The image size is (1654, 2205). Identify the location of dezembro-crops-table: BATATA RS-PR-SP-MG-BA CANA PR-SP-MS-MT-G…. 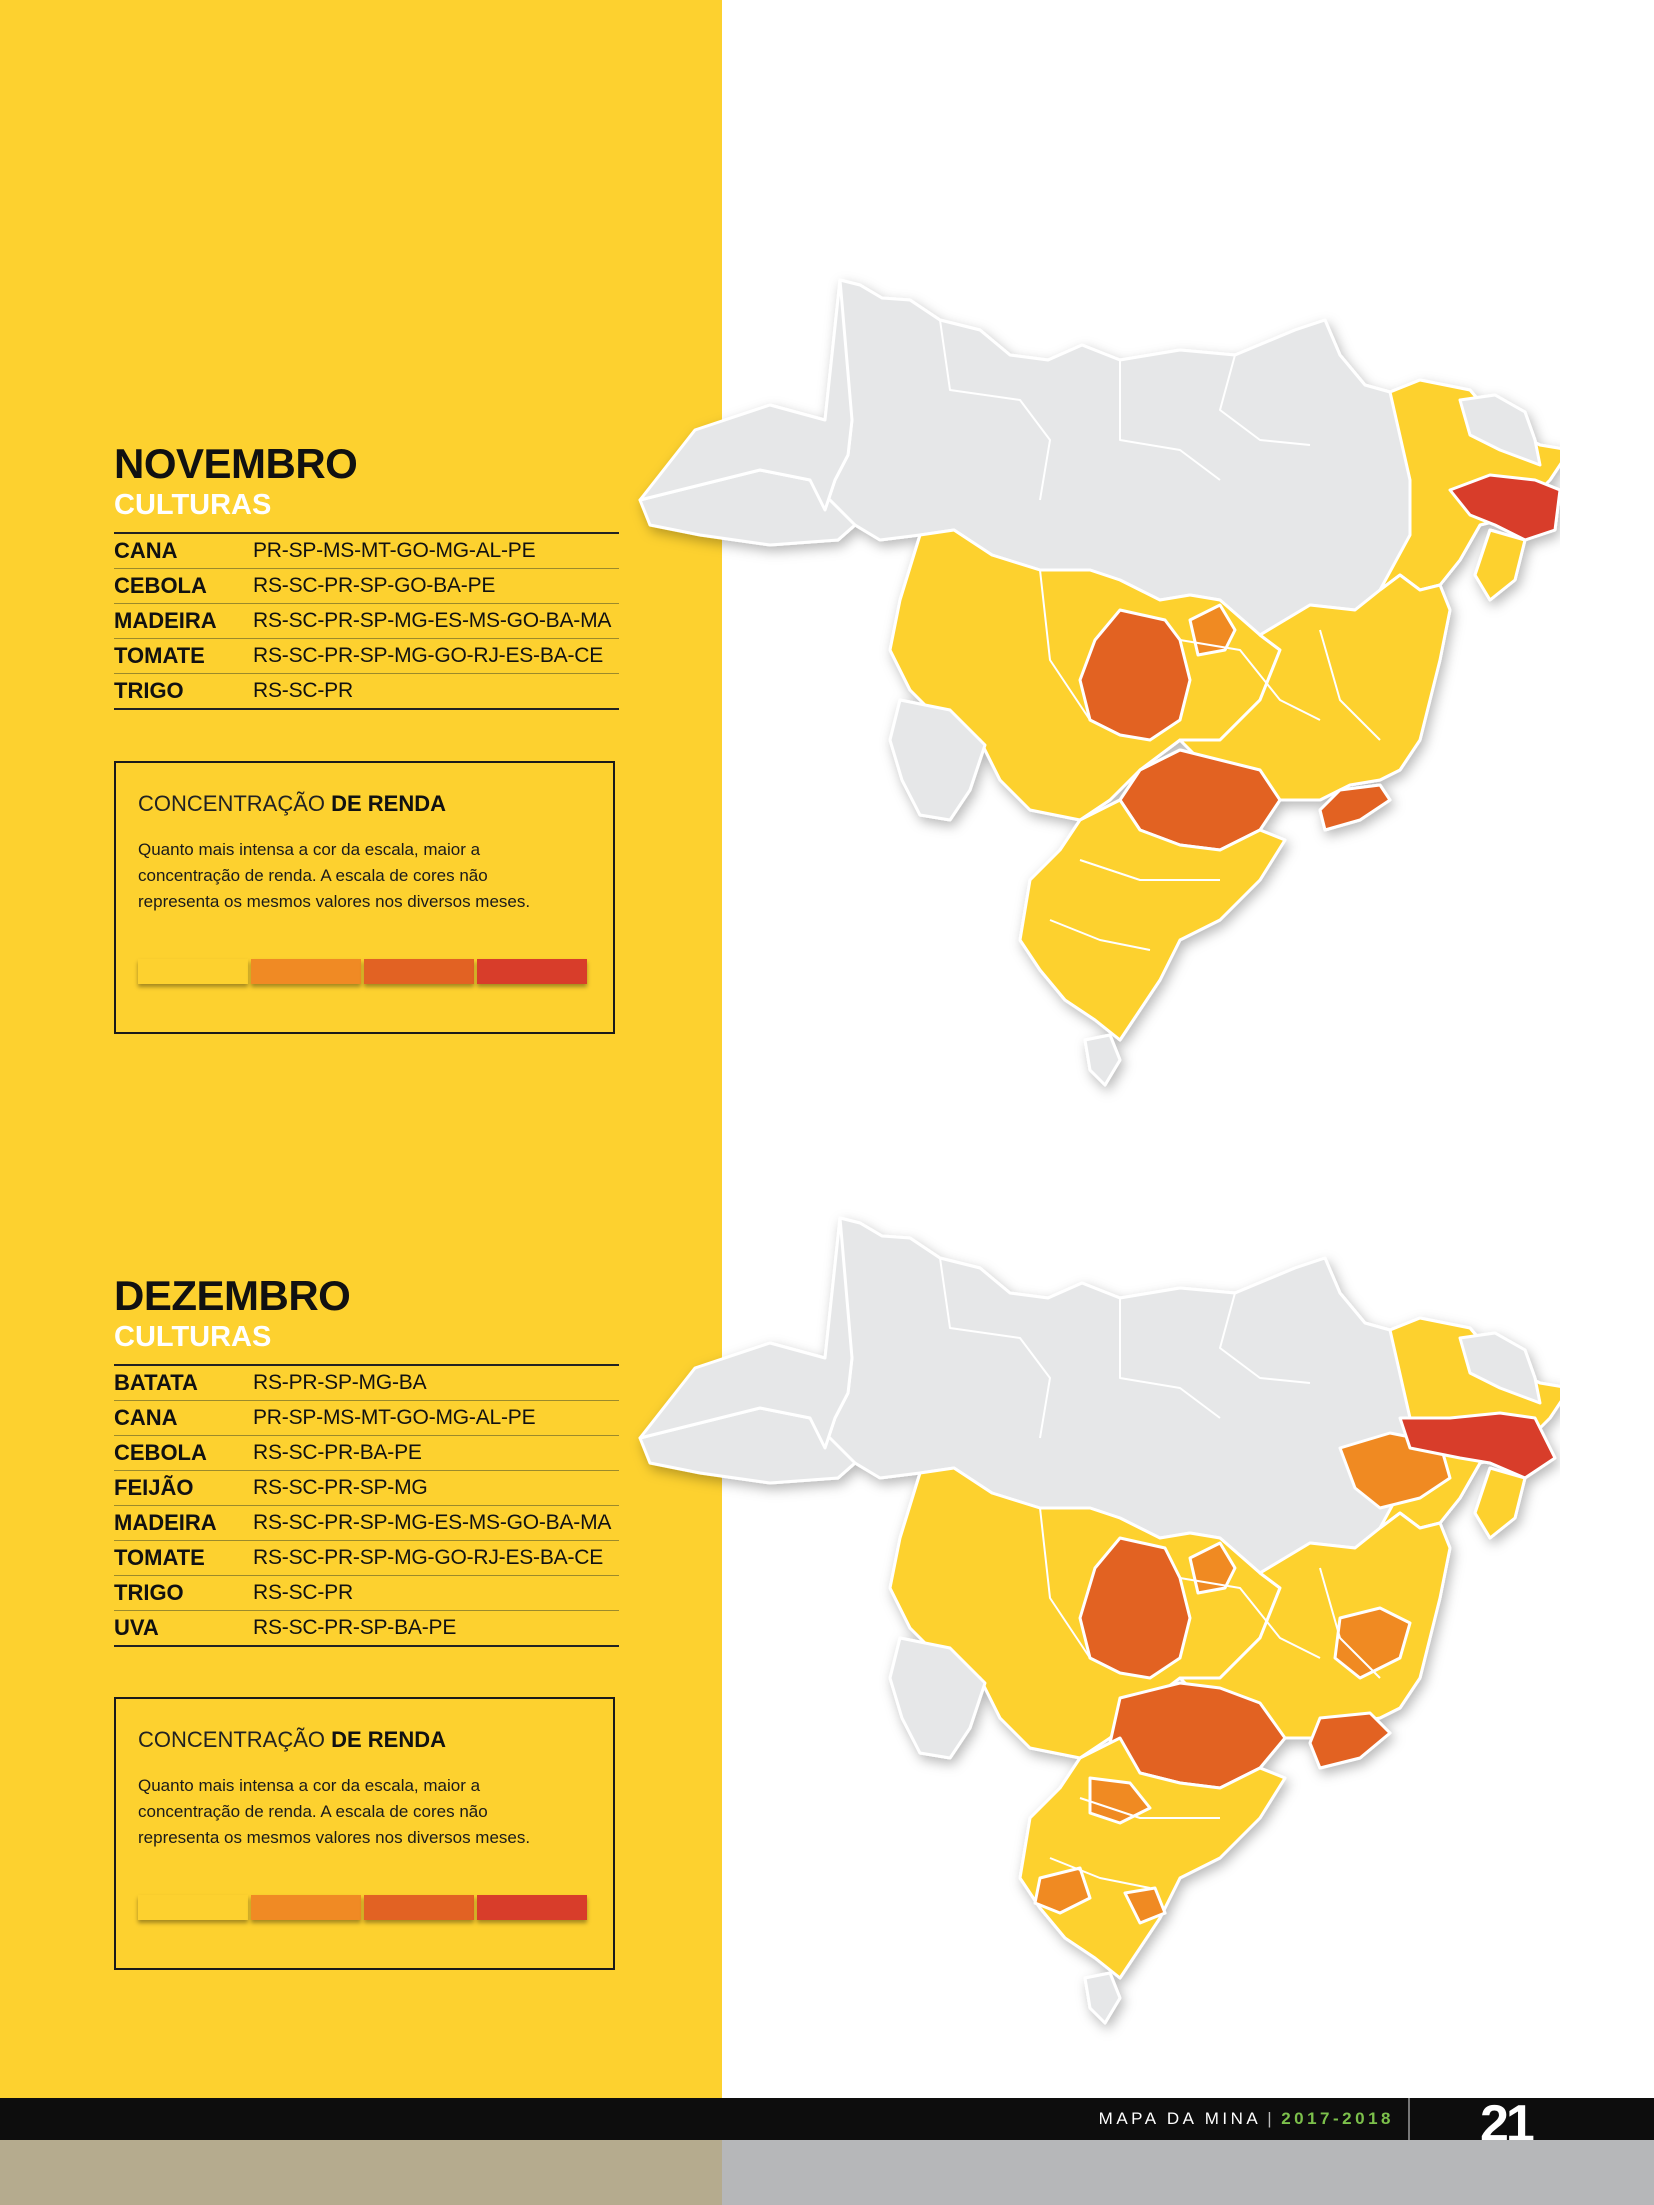
(366, 1505).